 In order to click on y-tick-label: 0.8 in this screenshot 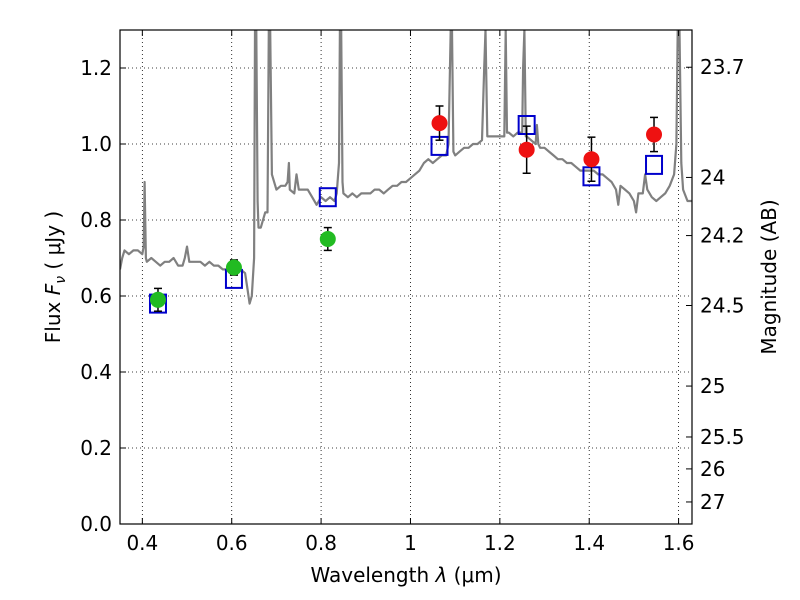, I will do `click(96, 220)`.